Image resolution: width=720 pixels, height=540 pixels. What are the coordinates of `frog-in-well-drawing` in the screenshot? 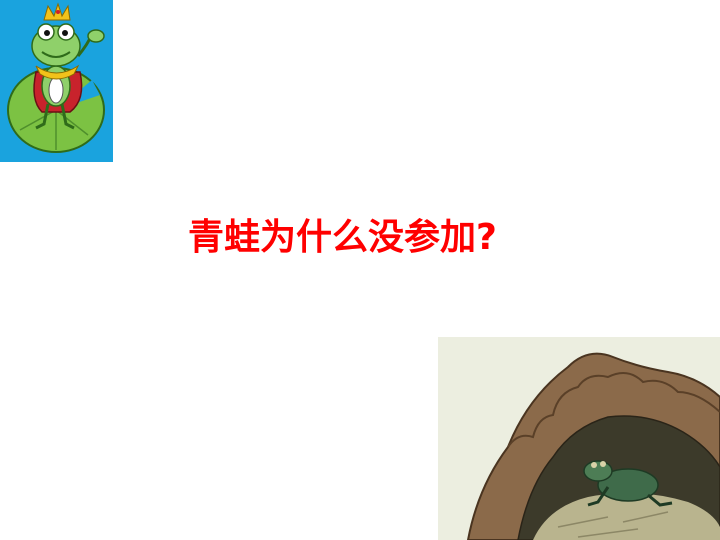 It's located at (579, 438).